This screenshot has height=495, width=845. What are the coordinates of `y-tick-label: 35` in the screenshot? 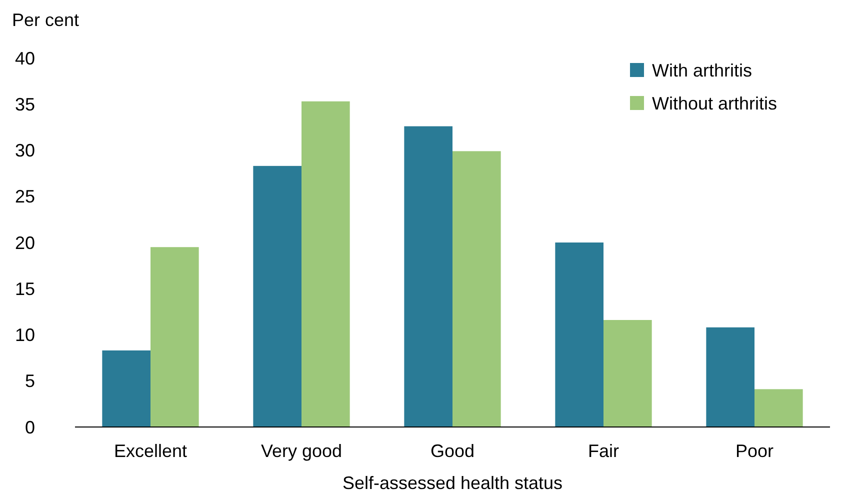 It's located at (24, 104).